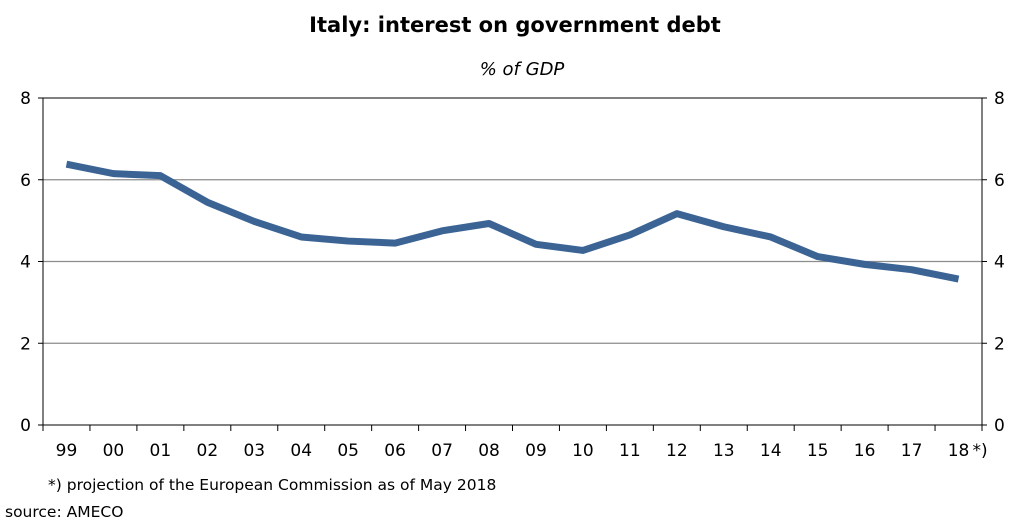 The image size is (1014, 523). I want to click on x-tick-label: 15, so click(818, 451).